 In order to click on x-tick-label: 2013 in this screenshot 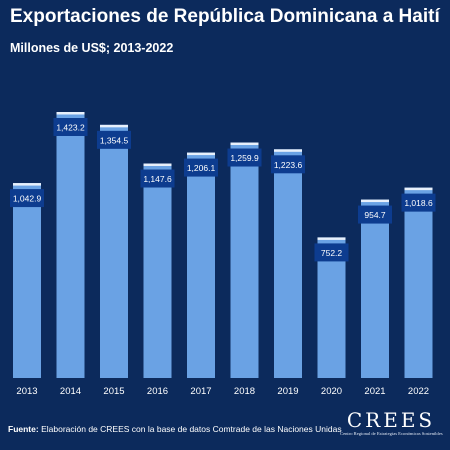, I will do `click(26, 391)`.